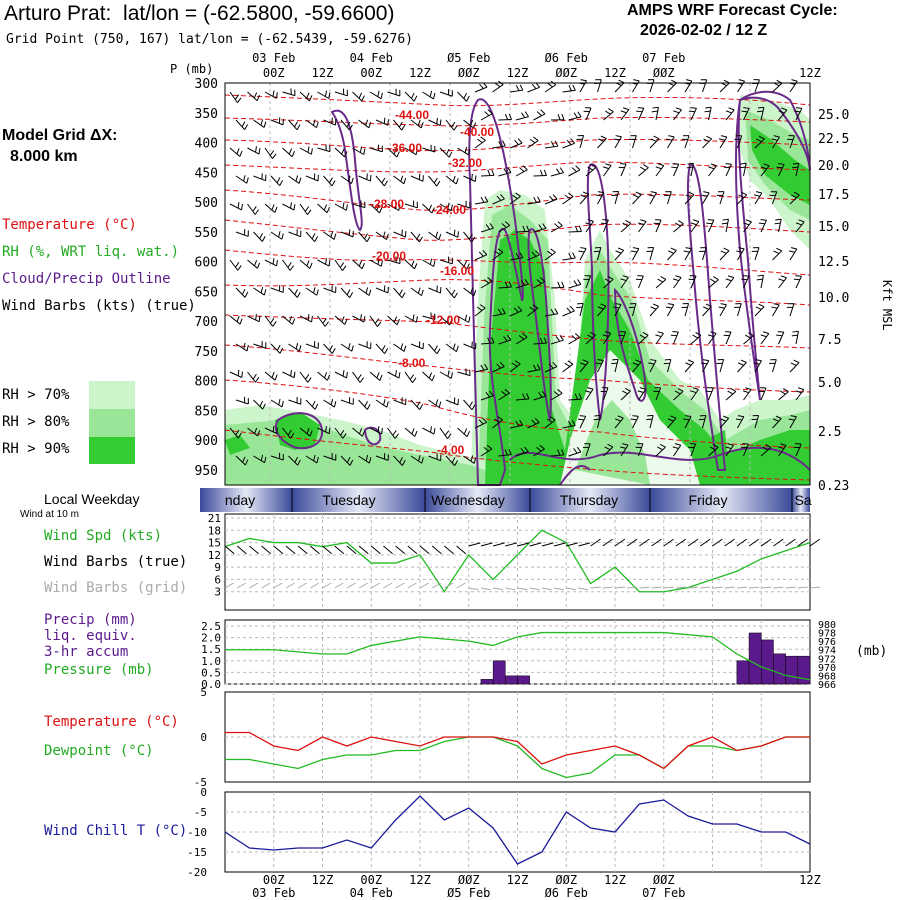  What do you see at coordinates (387, 204) in the screenshot?
I see `temp-label: -28.00` at bounding box center [387, 204].